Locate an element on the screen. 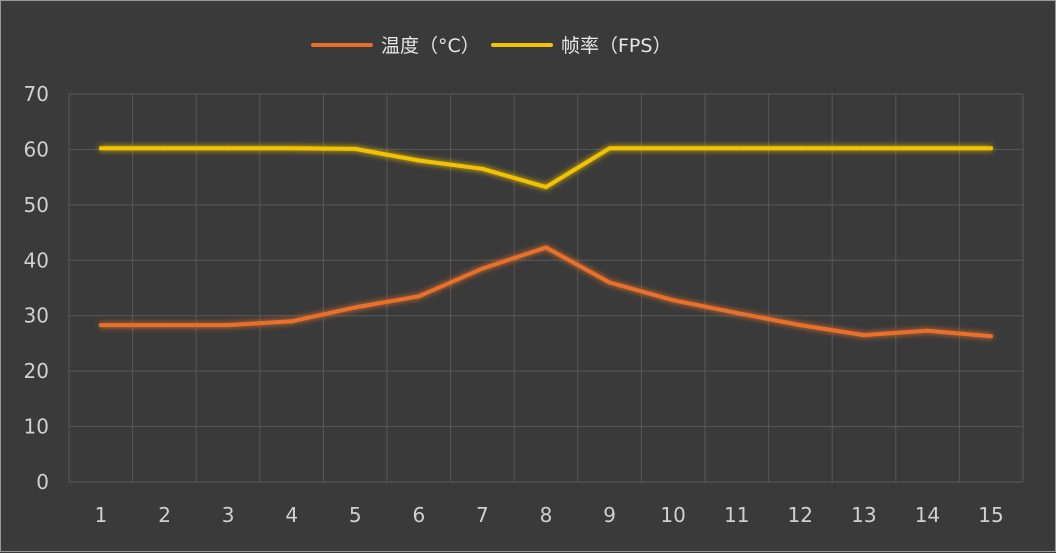 The width and height of the screenshot is (1056, 553). x-tick-label: 3 is located at coordinates (228, 515).